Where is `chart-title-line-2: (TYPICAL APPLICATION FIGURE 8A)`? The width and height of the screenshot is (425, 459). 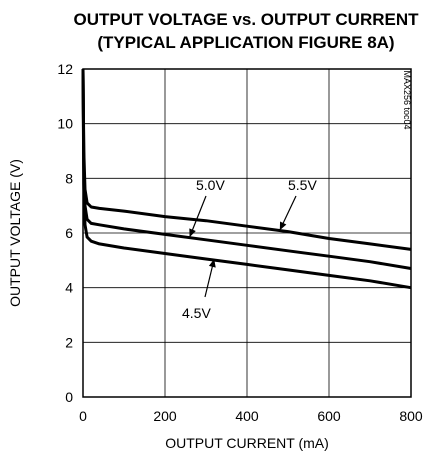 chart-title-line-2: (TYPICAL APPLICATION FIGURE 8A) is located at coordinates (245, 42).